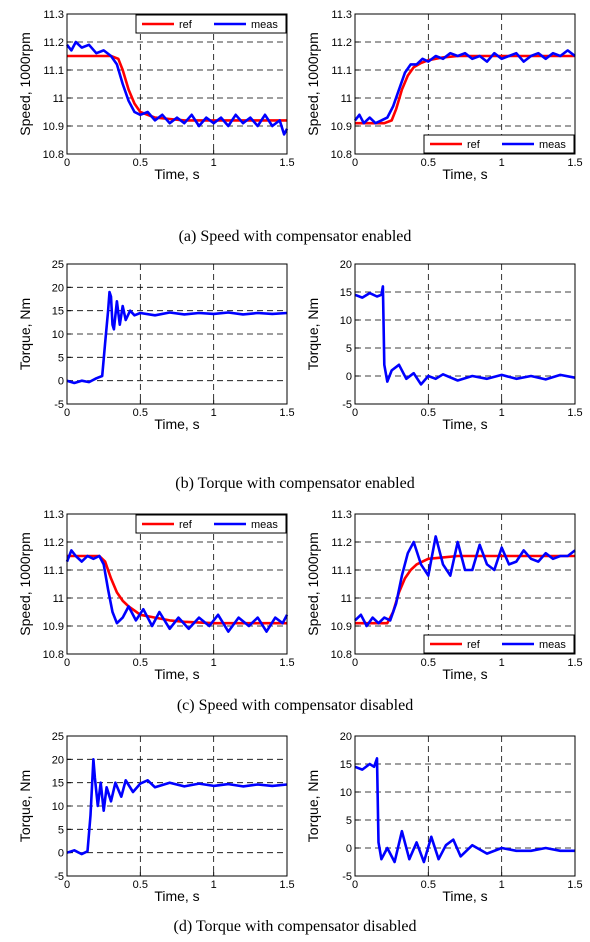 The height and width of the screenshot is (942, 590). What do you see at coordinates (295, 926) in the screenshot?
I see `caption-d: (d) Torque with compensator disabled` at bounding box center [295, 926].